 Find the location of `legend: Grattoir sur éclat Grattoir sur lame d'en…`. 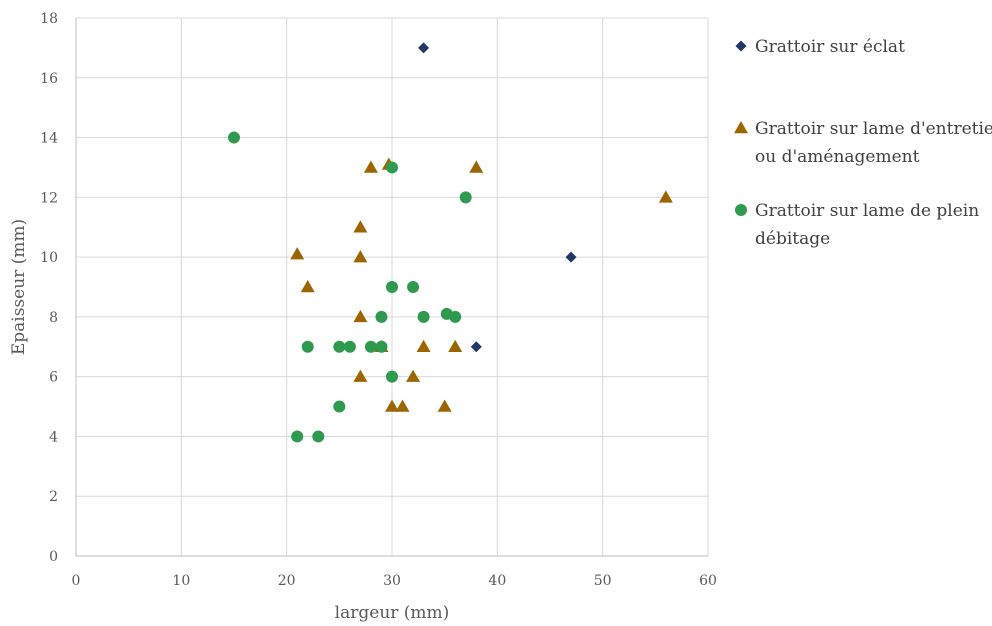

legend: Grattoir sur éclat Grattoir sur lame d'en… is located at coordinates (863, 143).